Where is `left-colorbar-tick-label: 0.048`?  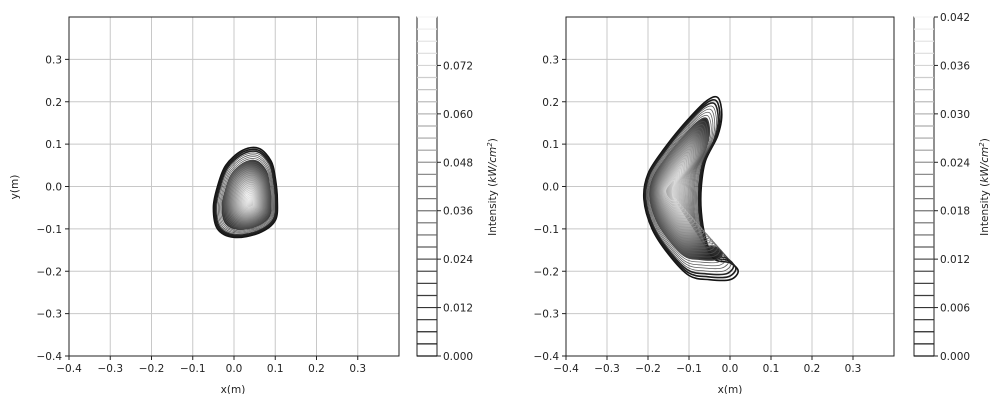
left-colorbar-tick-label: 0.048 is located at coordinates (458, 163).